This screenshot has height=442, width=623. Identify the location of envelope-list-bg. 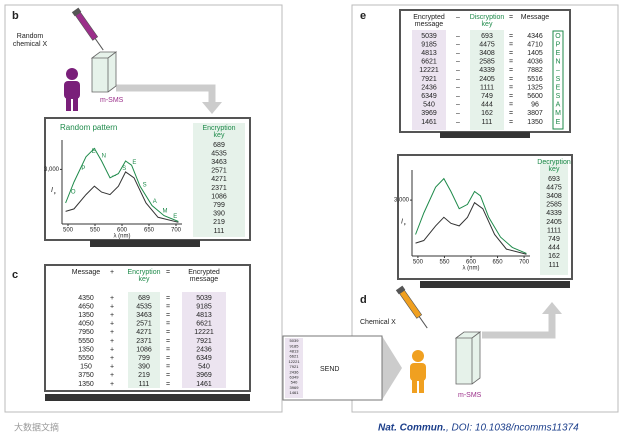
(294, 368).